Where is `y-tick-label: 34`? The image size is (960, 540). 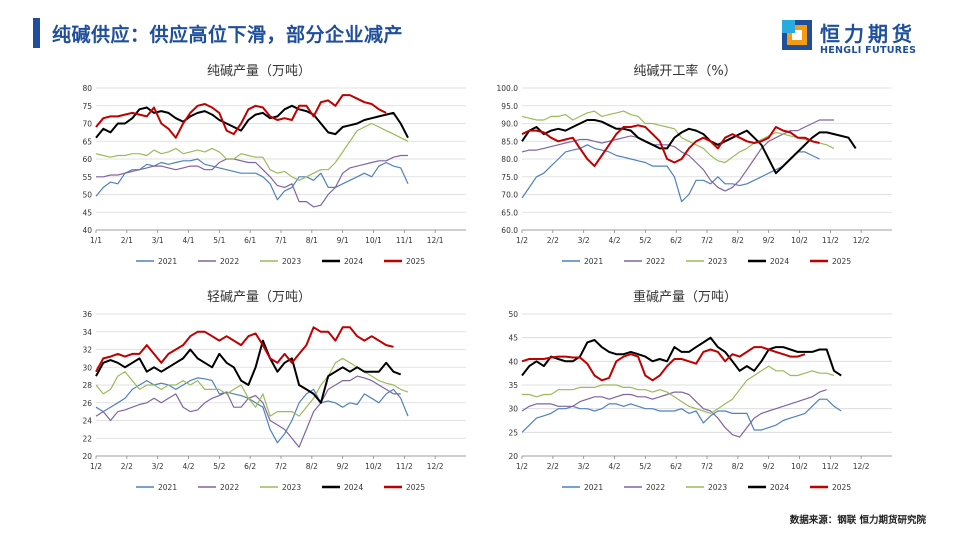
y-tick-label: 34 is located at coordinates (87, 332).